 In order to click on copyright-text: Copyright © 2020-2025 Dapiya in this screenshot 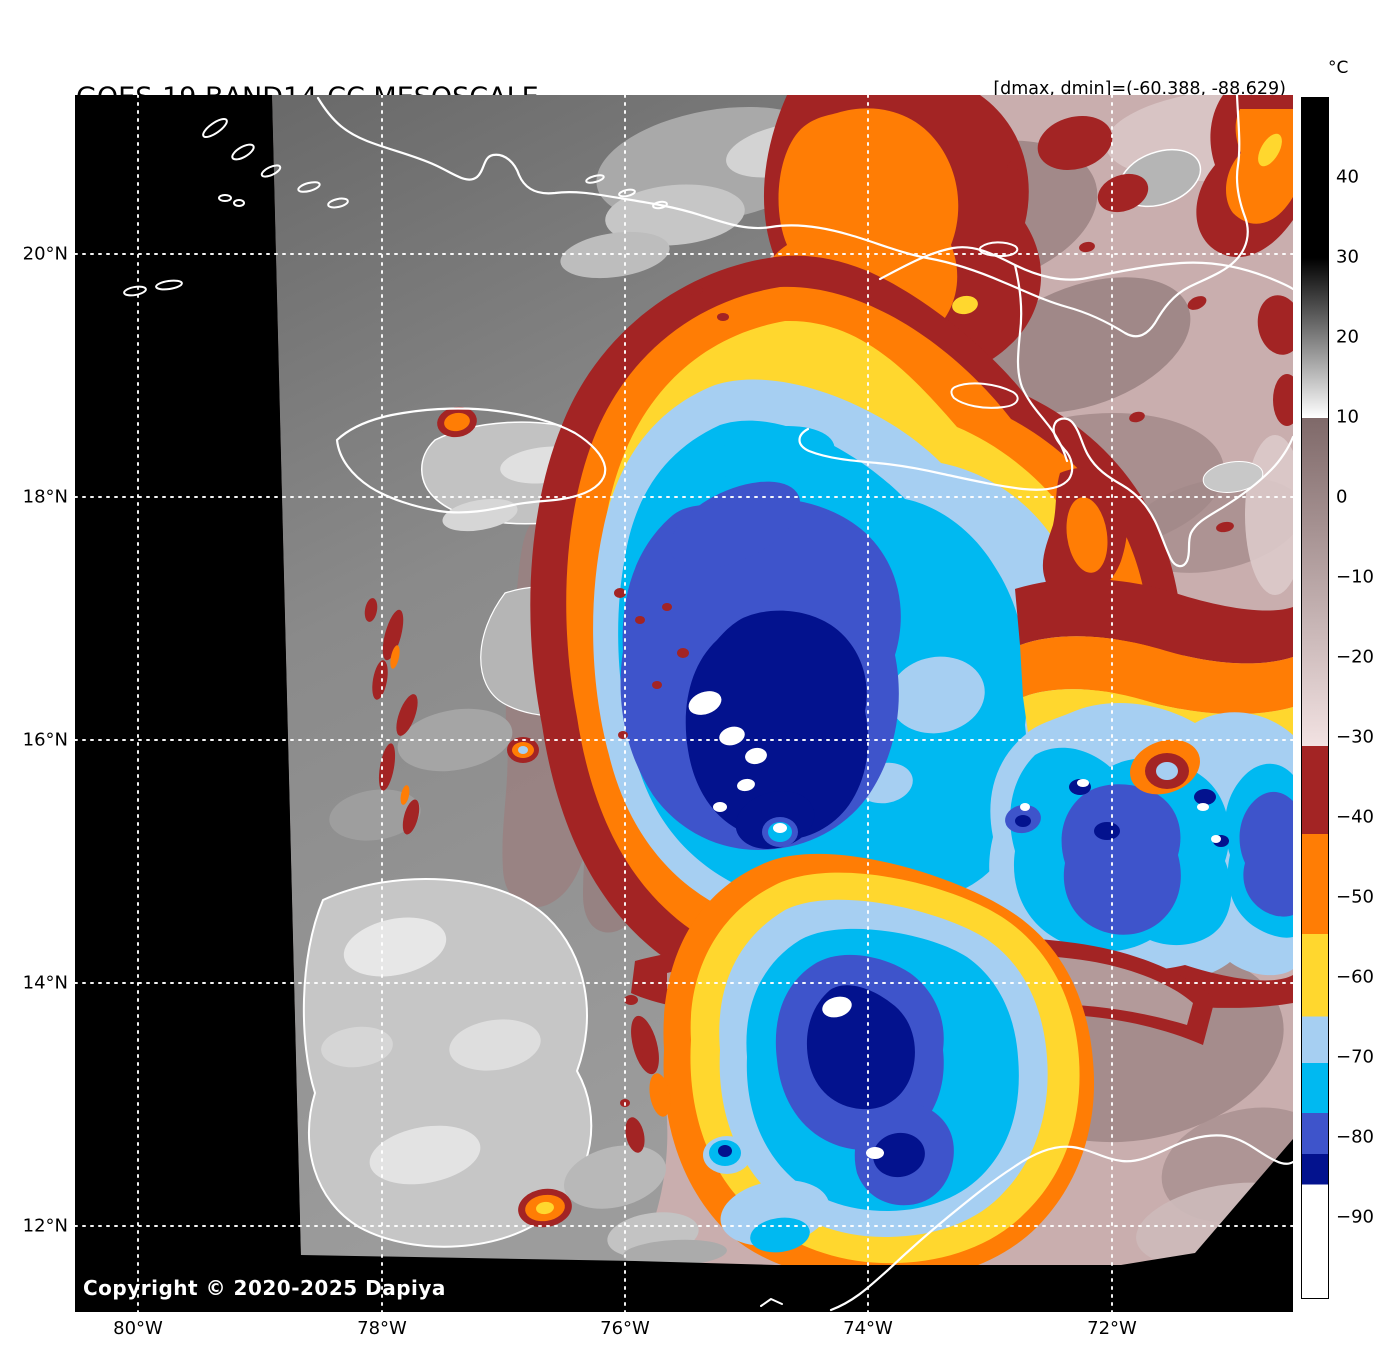, I will do `click(264, 1288)`.